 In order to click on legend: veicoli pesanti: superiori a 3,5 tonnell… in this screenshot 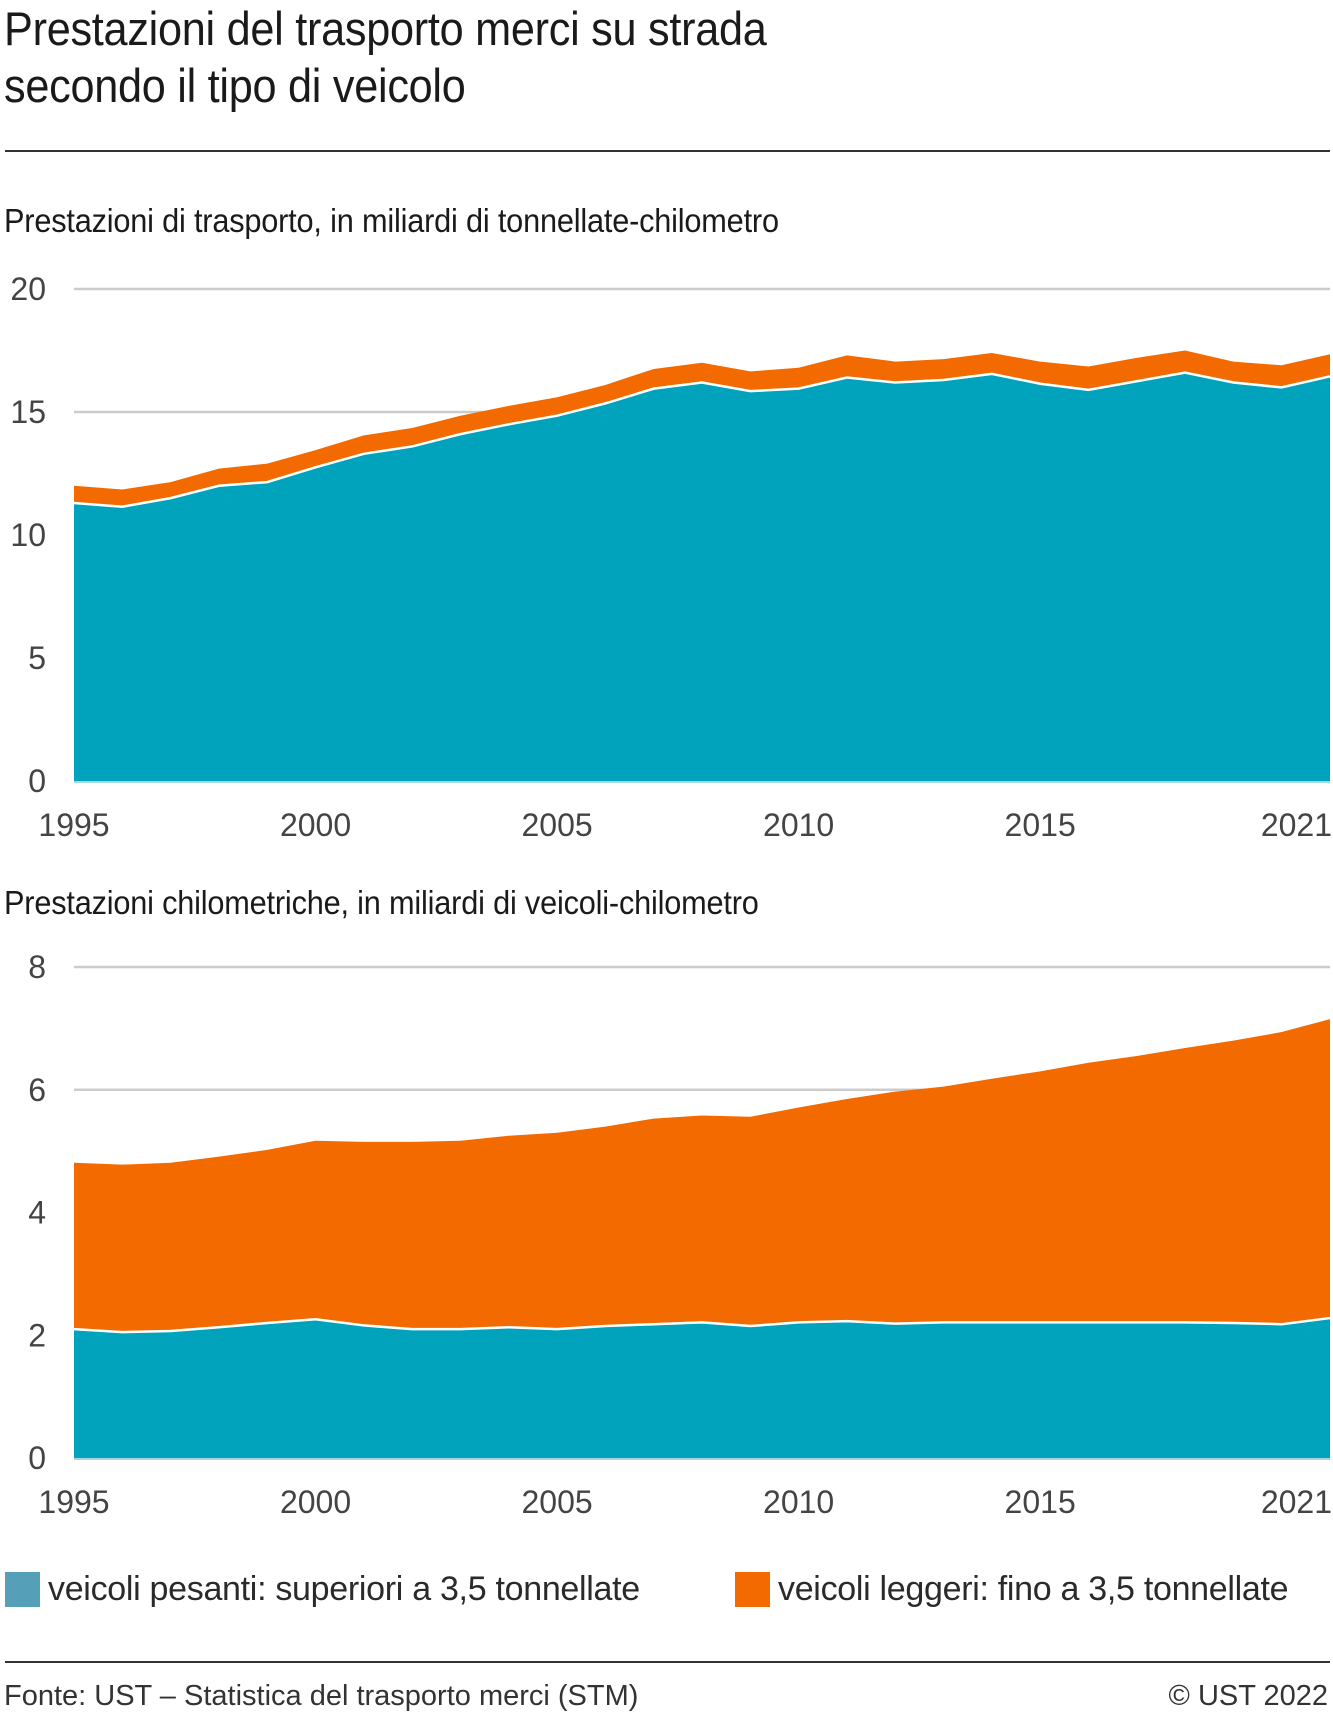, I will do `click(669, 1590)`.